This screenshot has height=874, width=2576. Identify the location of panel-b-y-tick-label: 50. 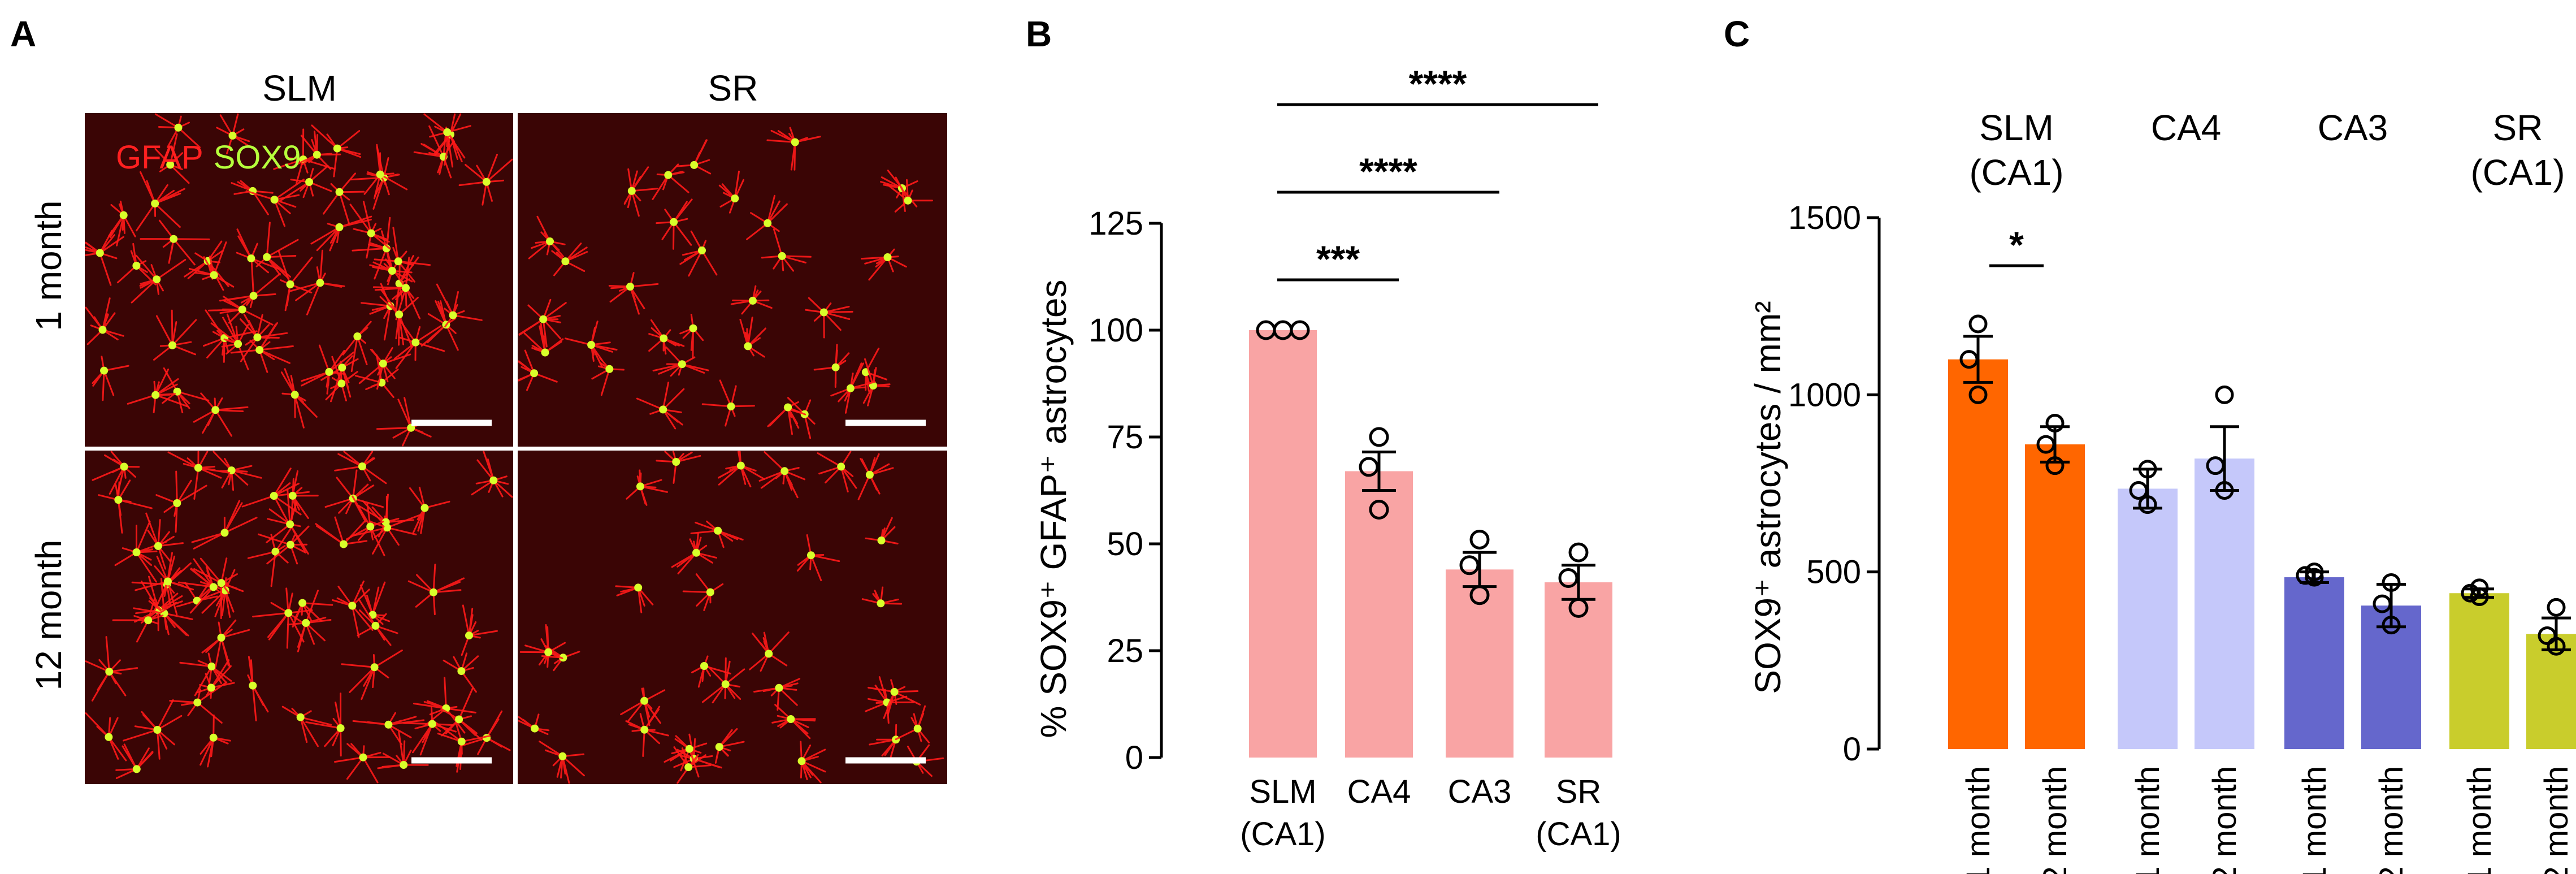
(1125, 544).